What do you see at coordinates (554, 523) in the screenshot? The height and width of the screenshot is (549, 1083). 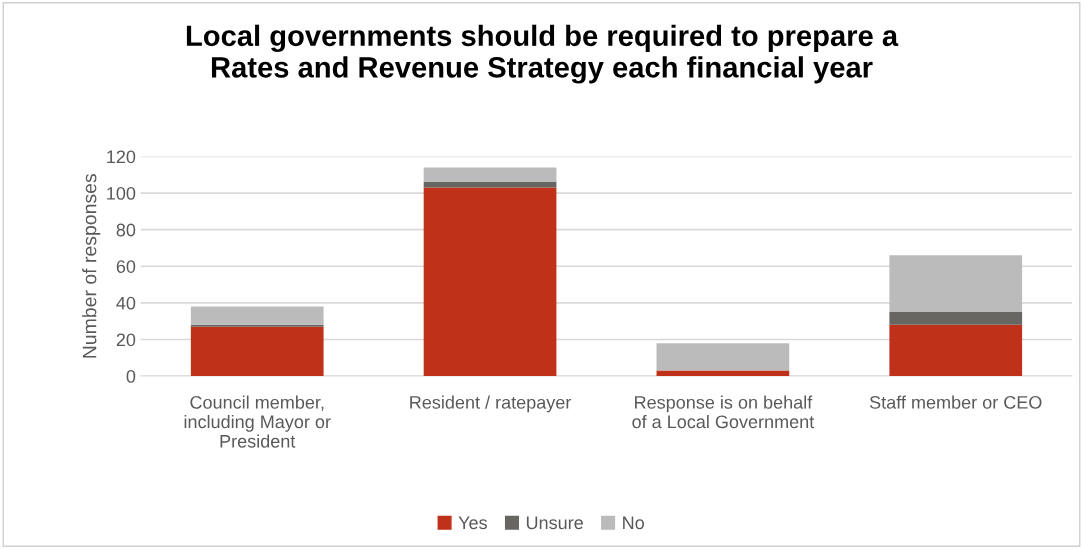 I see `legend-label: Unsure` at bounding box center [554, 523].